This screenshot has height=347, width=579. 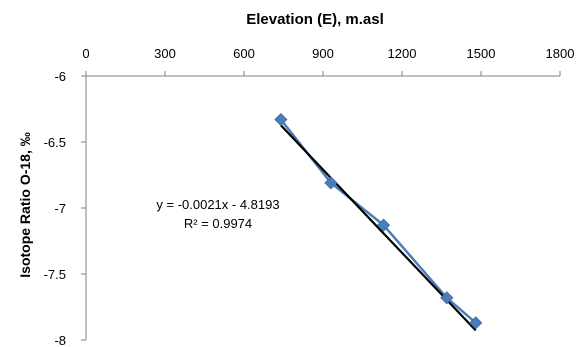 I want to click on x-tick-label: 600, so click(x=244, y=53).